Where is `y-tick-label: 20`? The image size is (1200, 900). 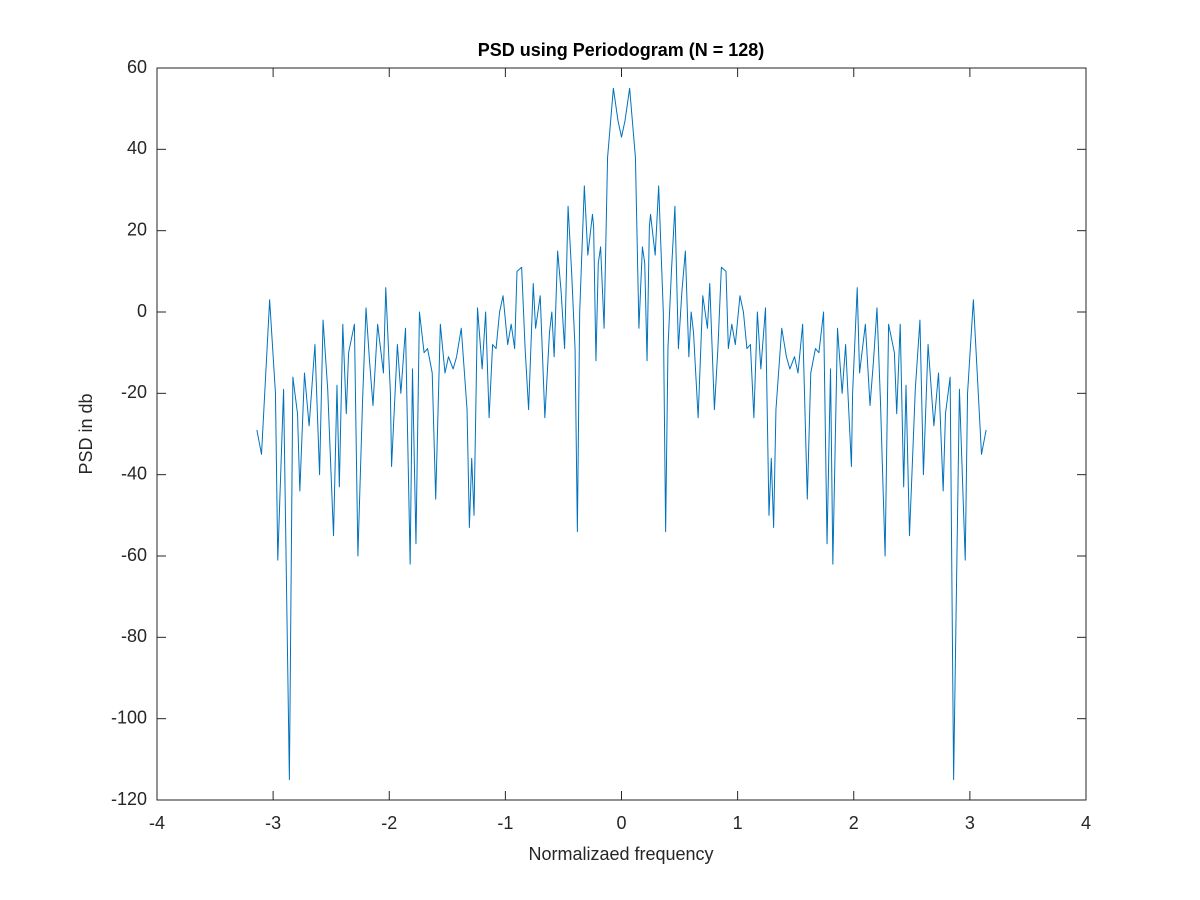
y-tick-label: 20 is located at coordinates (137, 229).